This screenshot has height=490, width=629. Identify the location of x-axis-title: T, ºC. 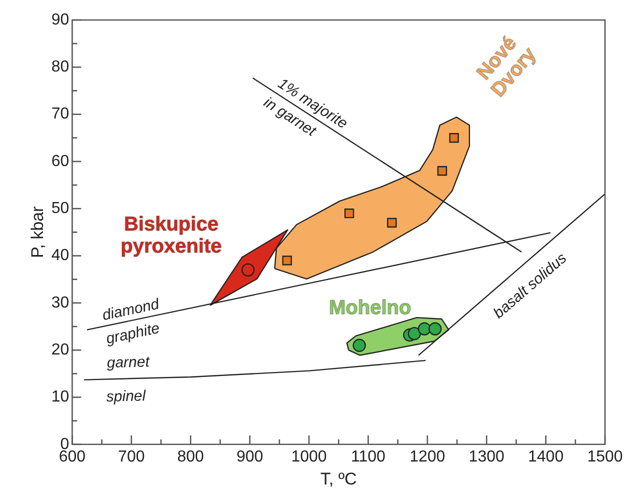
(338, 478).